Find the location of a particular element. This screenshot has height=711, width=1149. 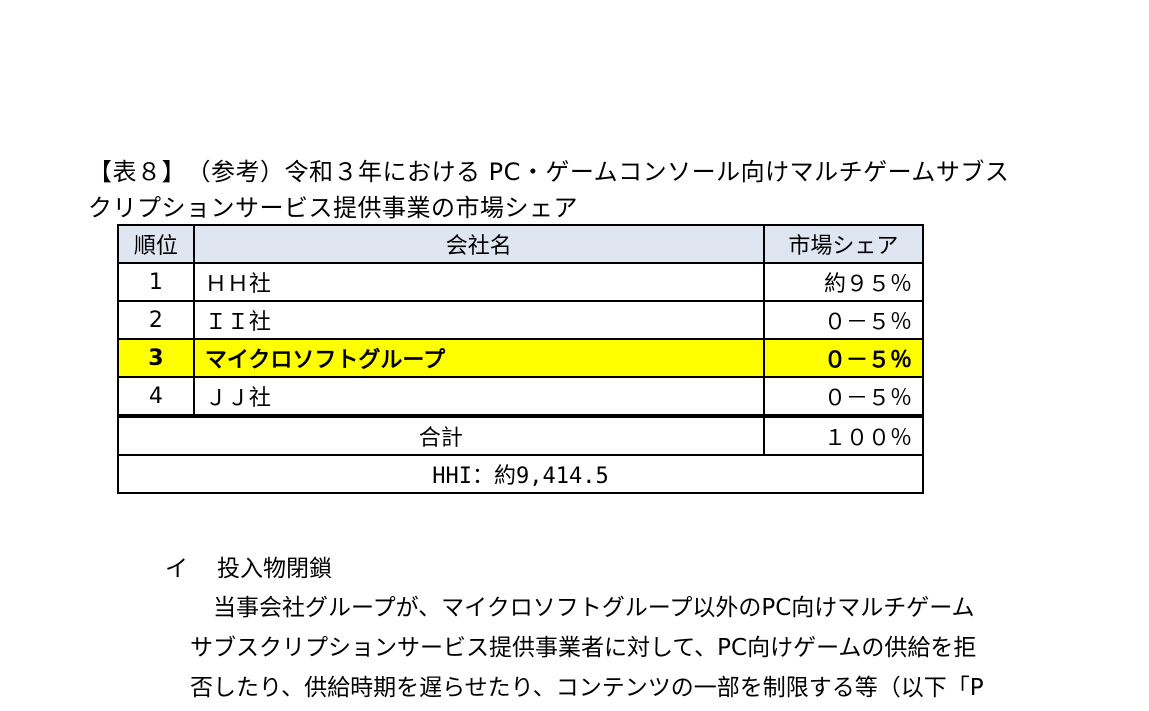

table-row: 2 ＩＩ社 ０－５％ is located at coordinates (521, 320).